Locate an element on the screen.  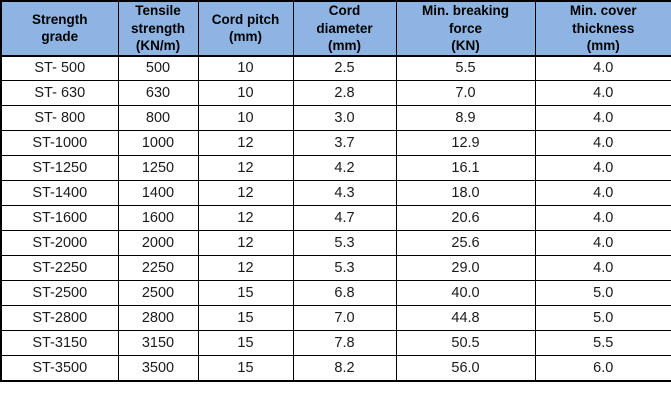
column-header: Cord pitch (mm) is located at coordinates (245, 28).